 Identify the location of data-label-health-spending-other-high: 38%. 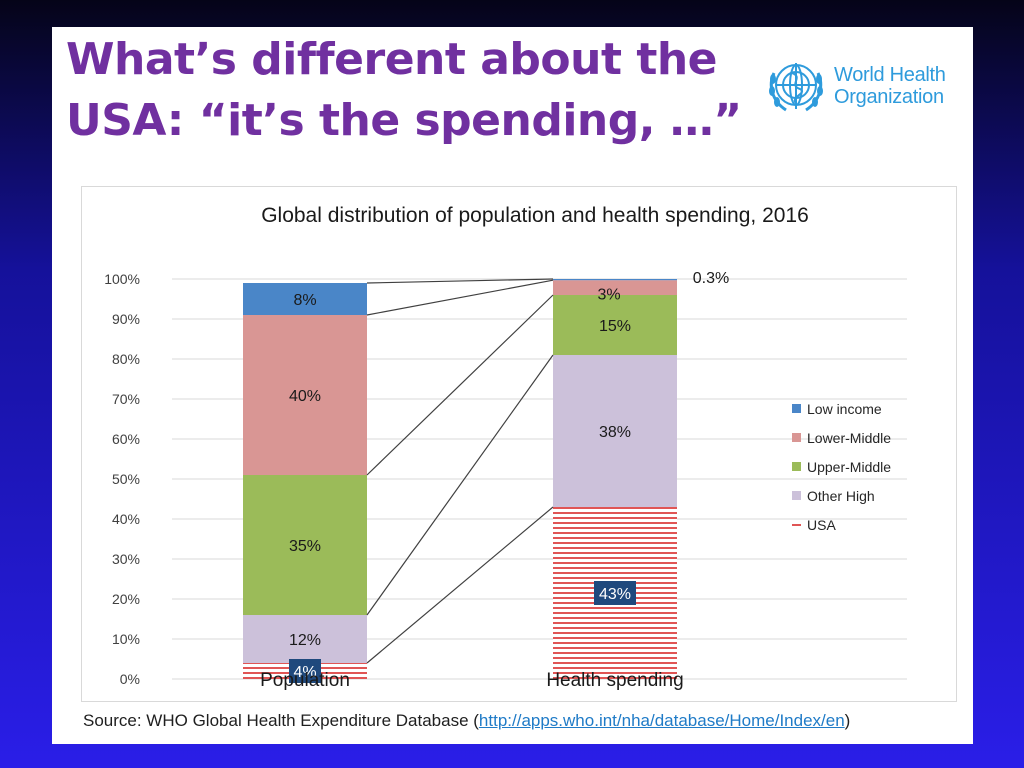
(615, 432).